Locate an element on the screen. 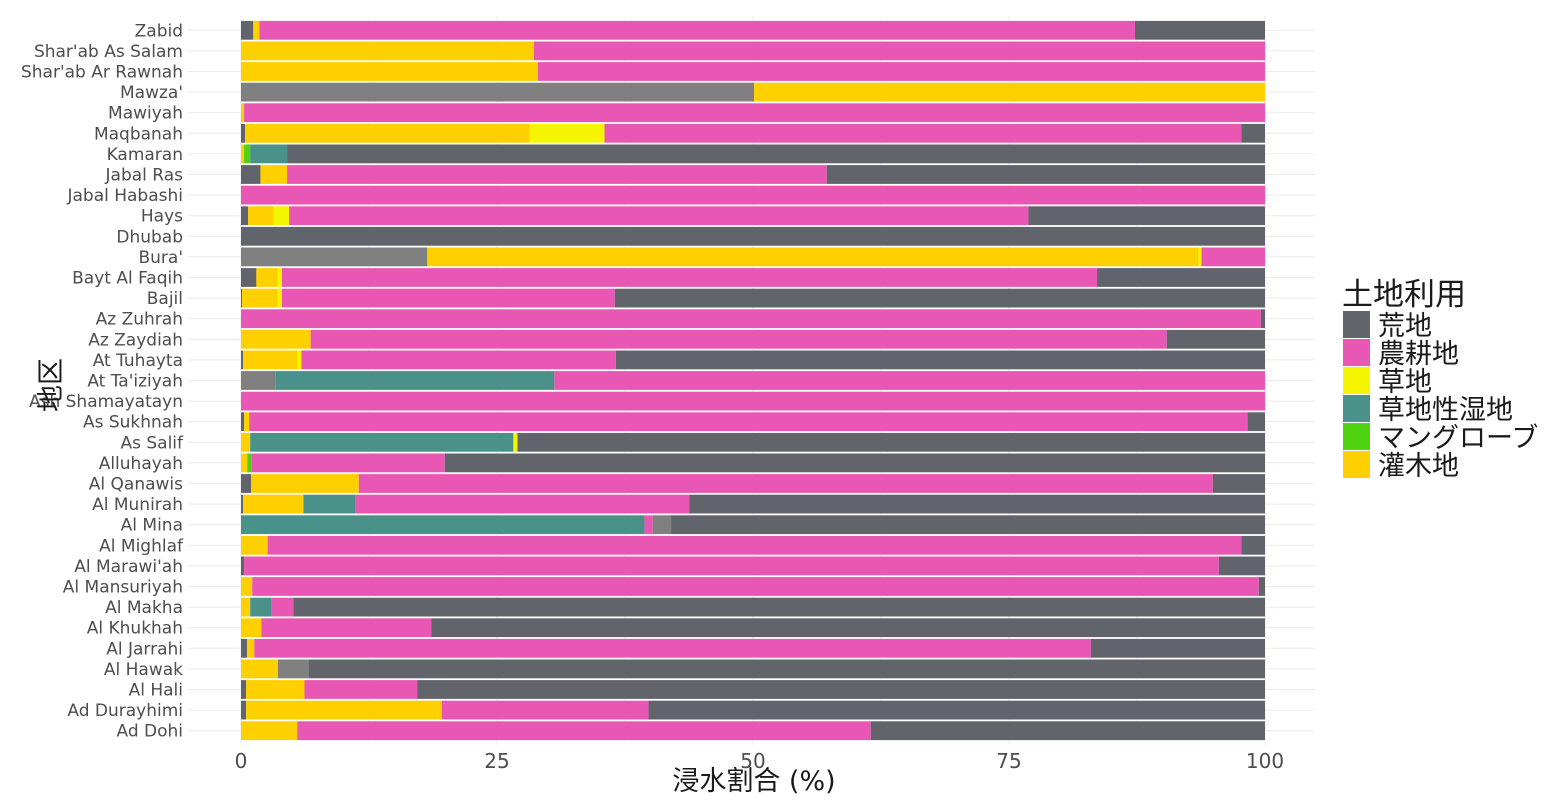  x-tick-label: 25 is located at coordinates (496, 761).